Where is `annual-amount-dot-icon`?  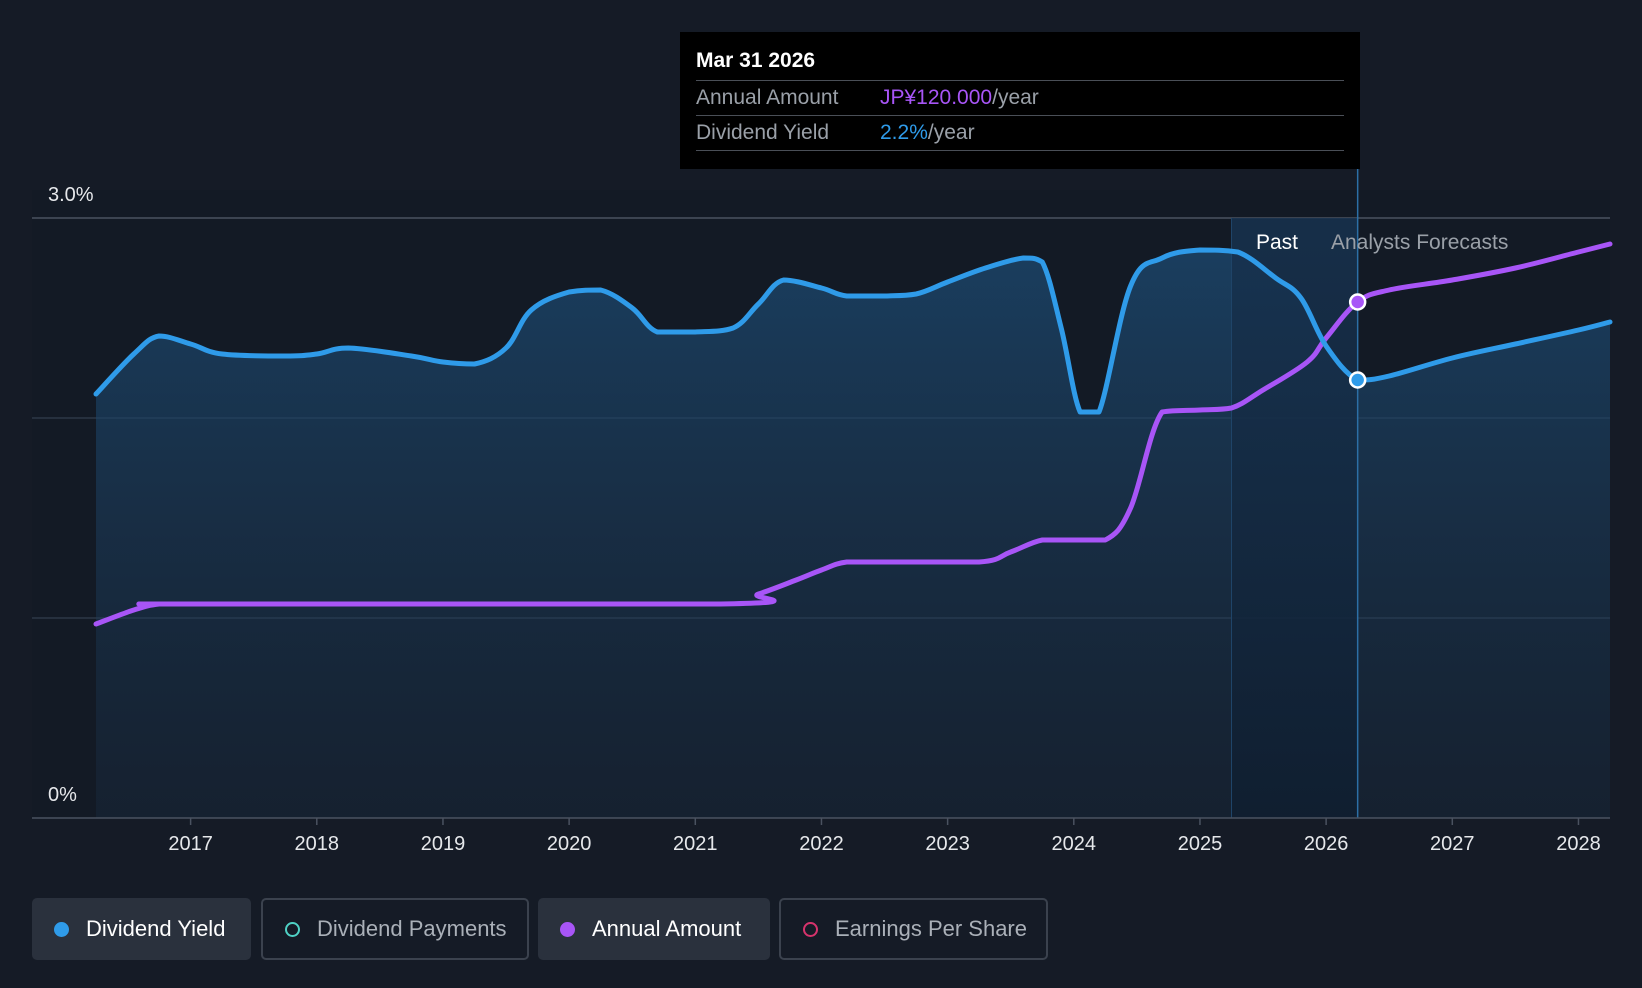
annual-amount-dot-icon is located at coordinates (567, 929).